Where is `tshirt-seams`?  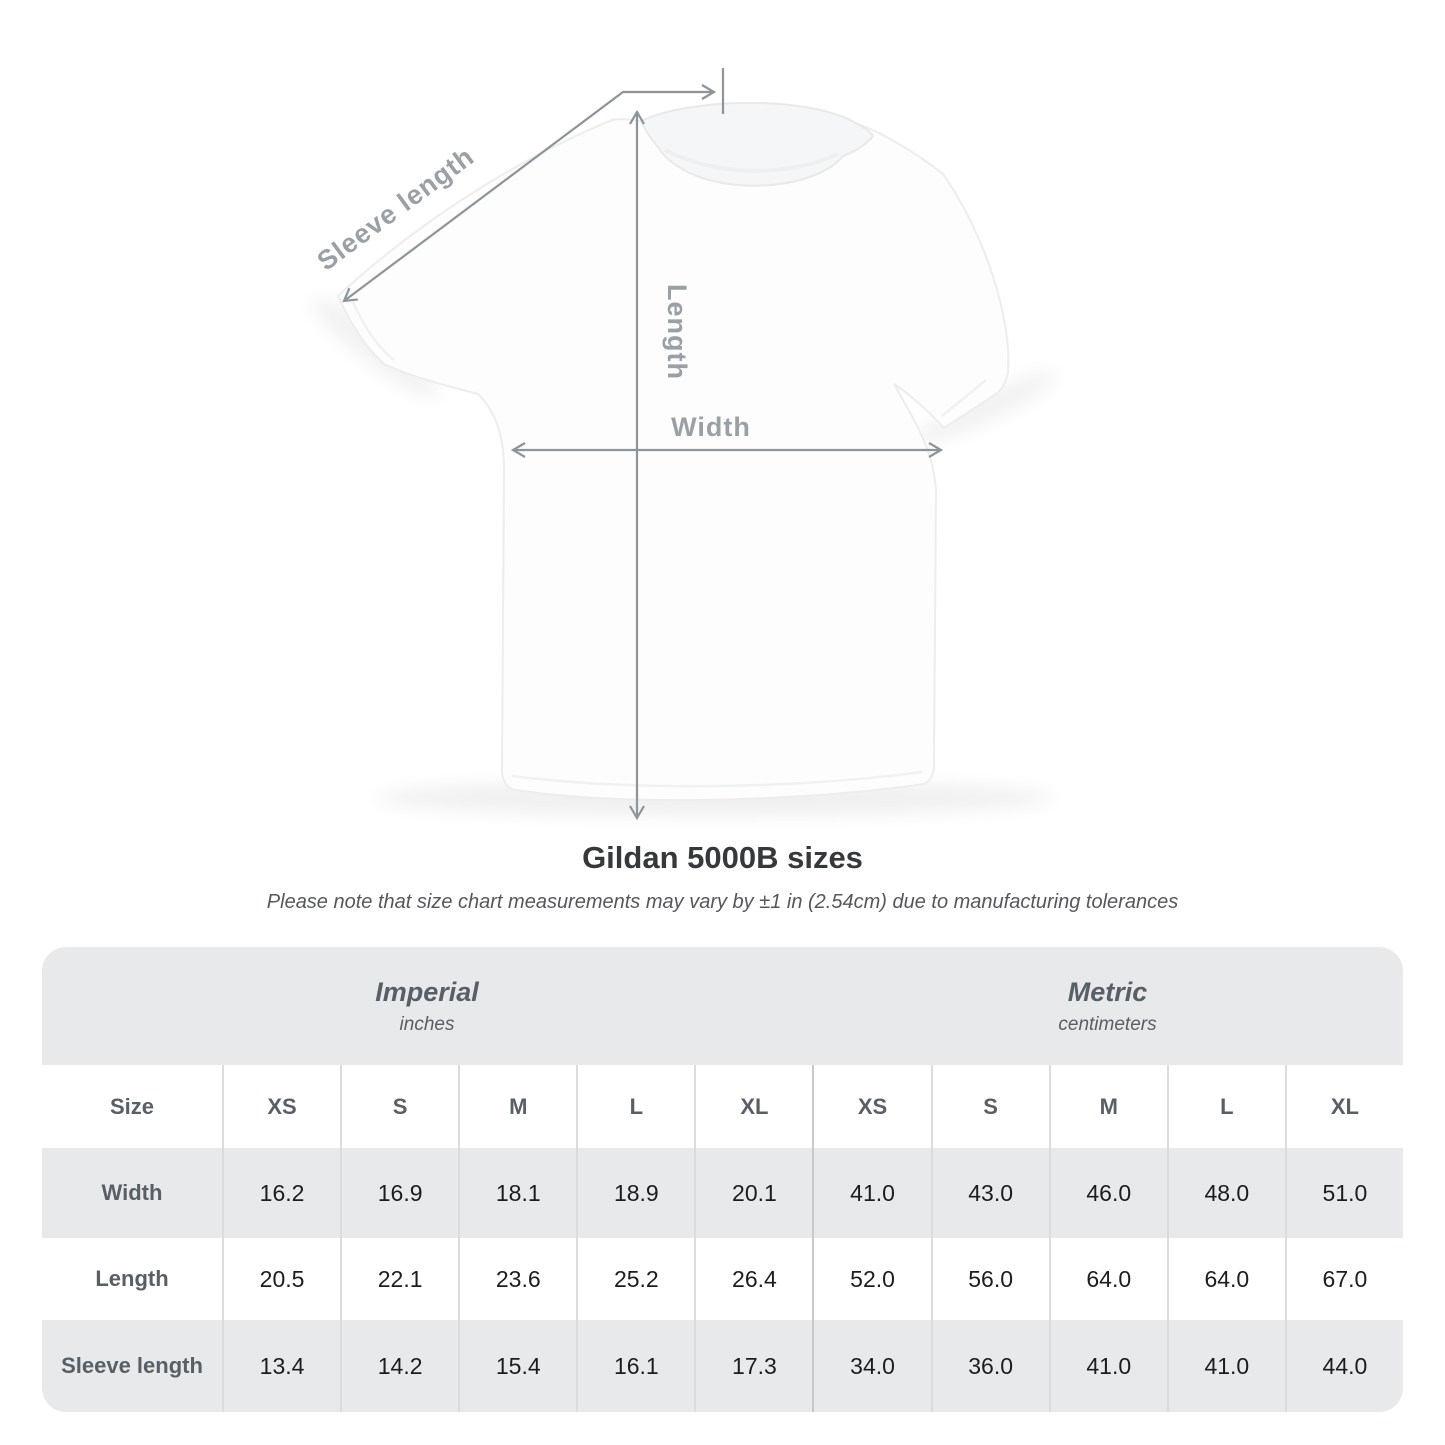 tshirt-seams is located at coordinates (668, 543).